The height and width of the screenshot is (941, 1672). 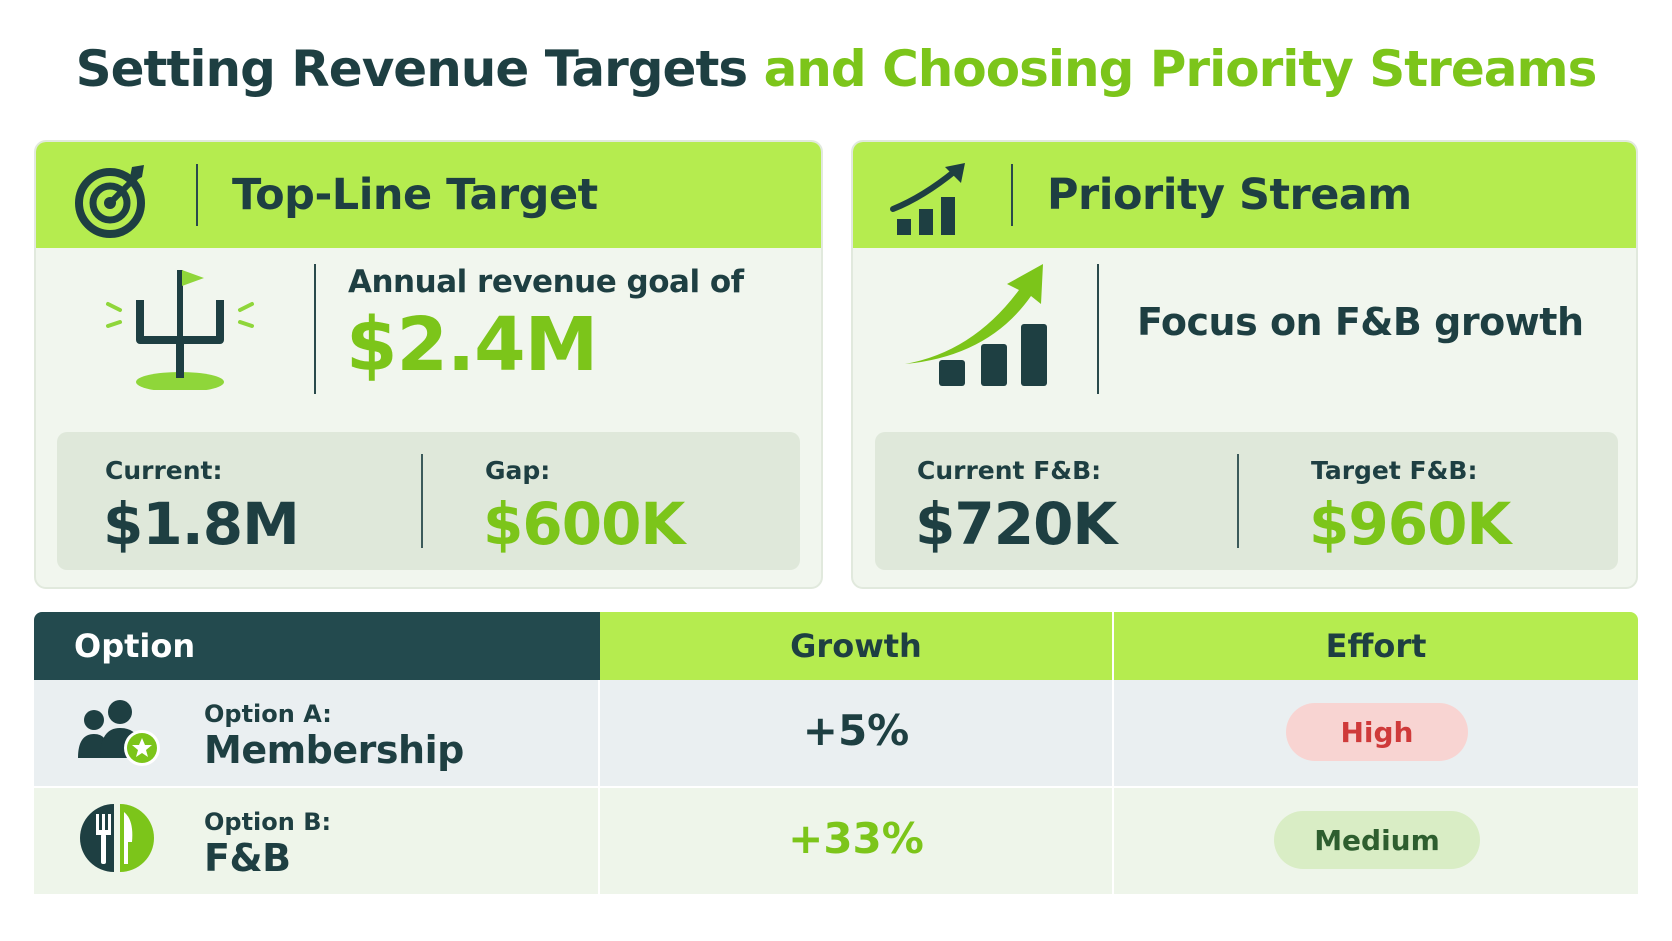 What do you see at coordinates (1410, 524) in the screenshot?
I see `stat-value-target-fb: $960K` at bounding box center [1410, 524].